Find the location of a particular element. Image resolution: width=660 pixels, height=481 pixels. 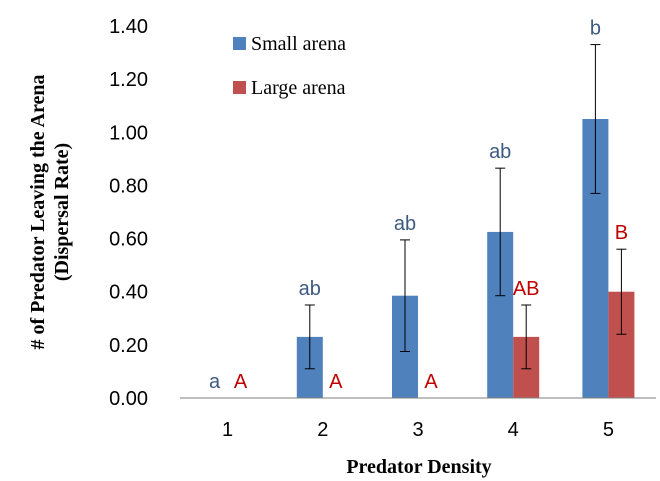

y-tick-label: 1.20 is located at coordinates (128, 80).